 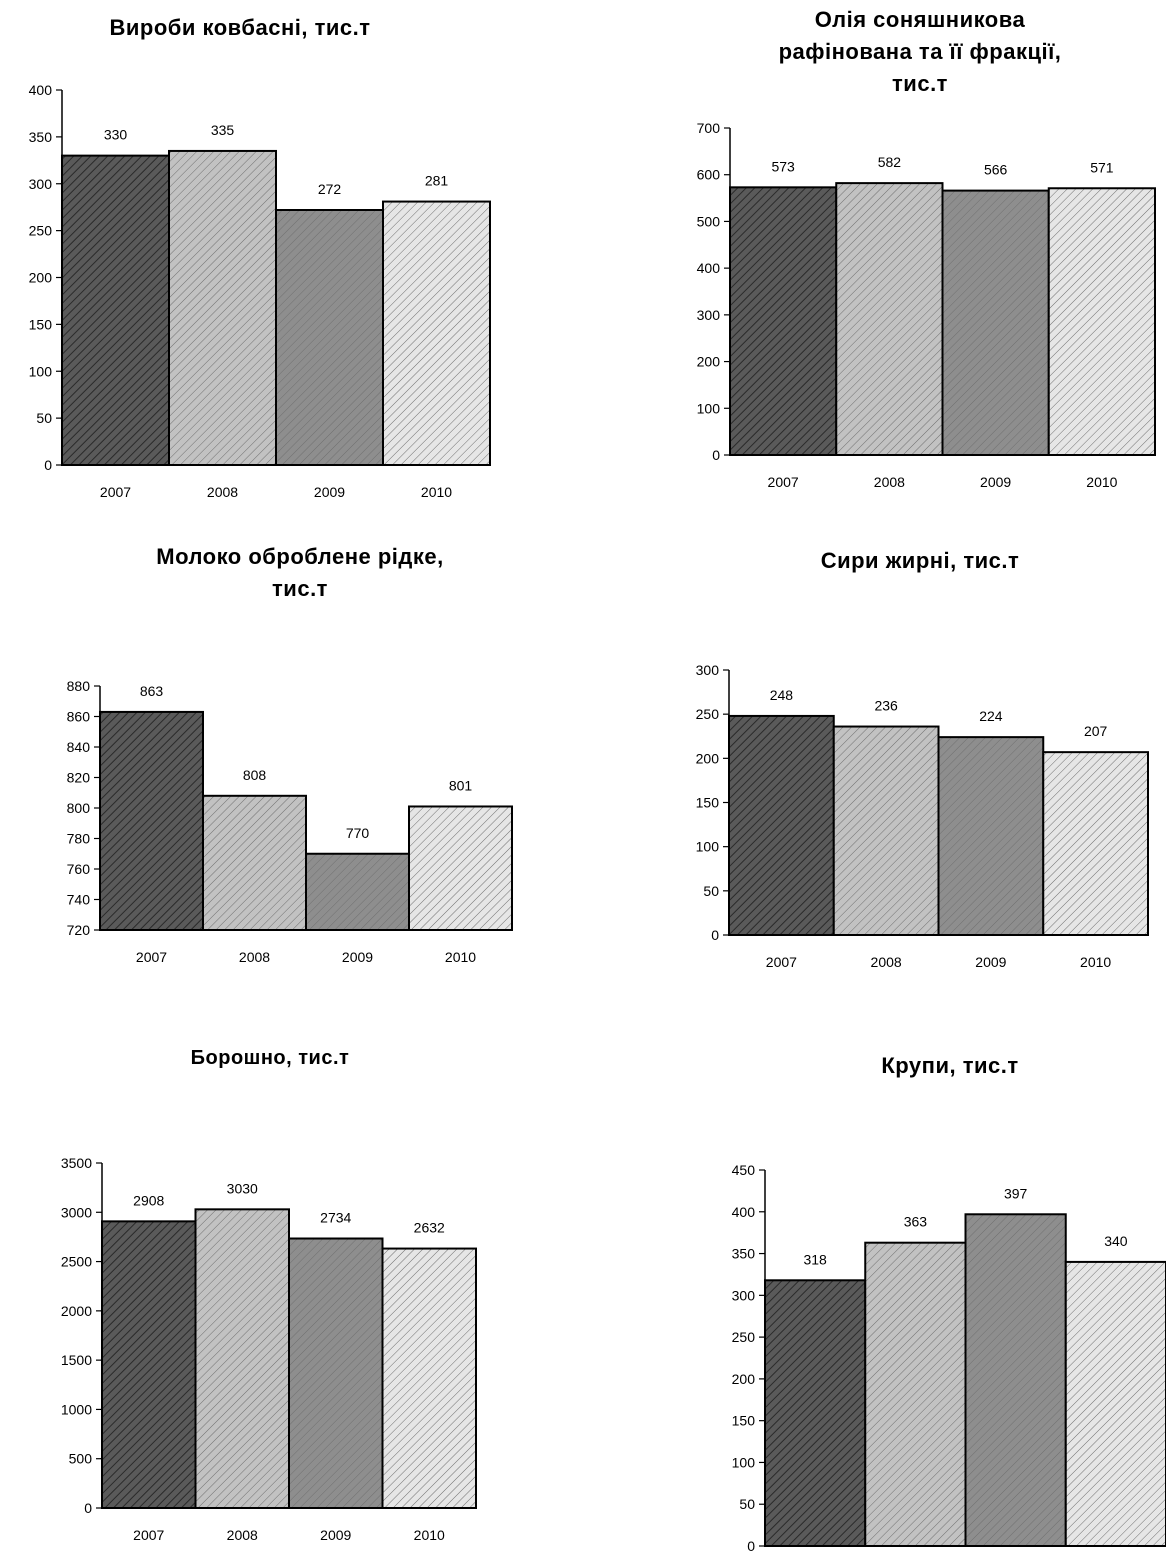 I want to click on y-tick-label: 3000, so click(x=76, y=1212).